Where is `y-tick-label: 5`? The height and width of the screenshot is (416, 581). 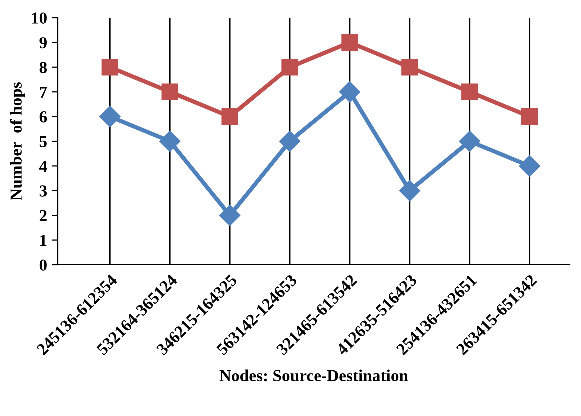
y-tick-label: 5 is located at coordinates (43, 142).